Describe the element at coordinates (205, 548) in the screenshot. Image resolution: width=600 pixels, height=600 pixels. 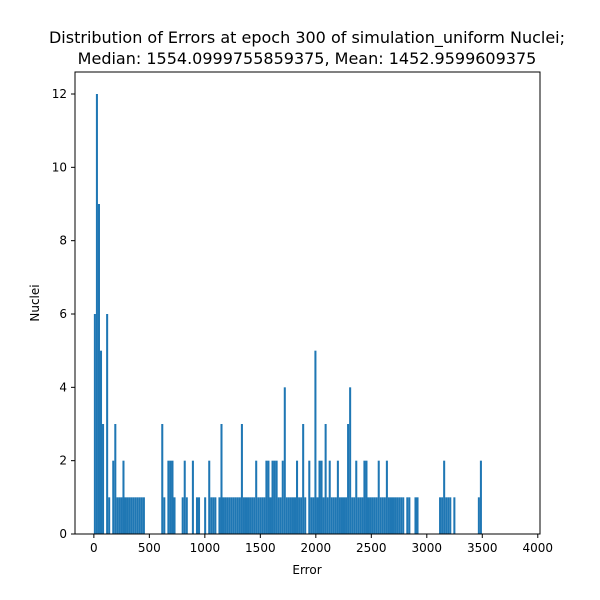
I see `x-tick-label: 1000` at that location.